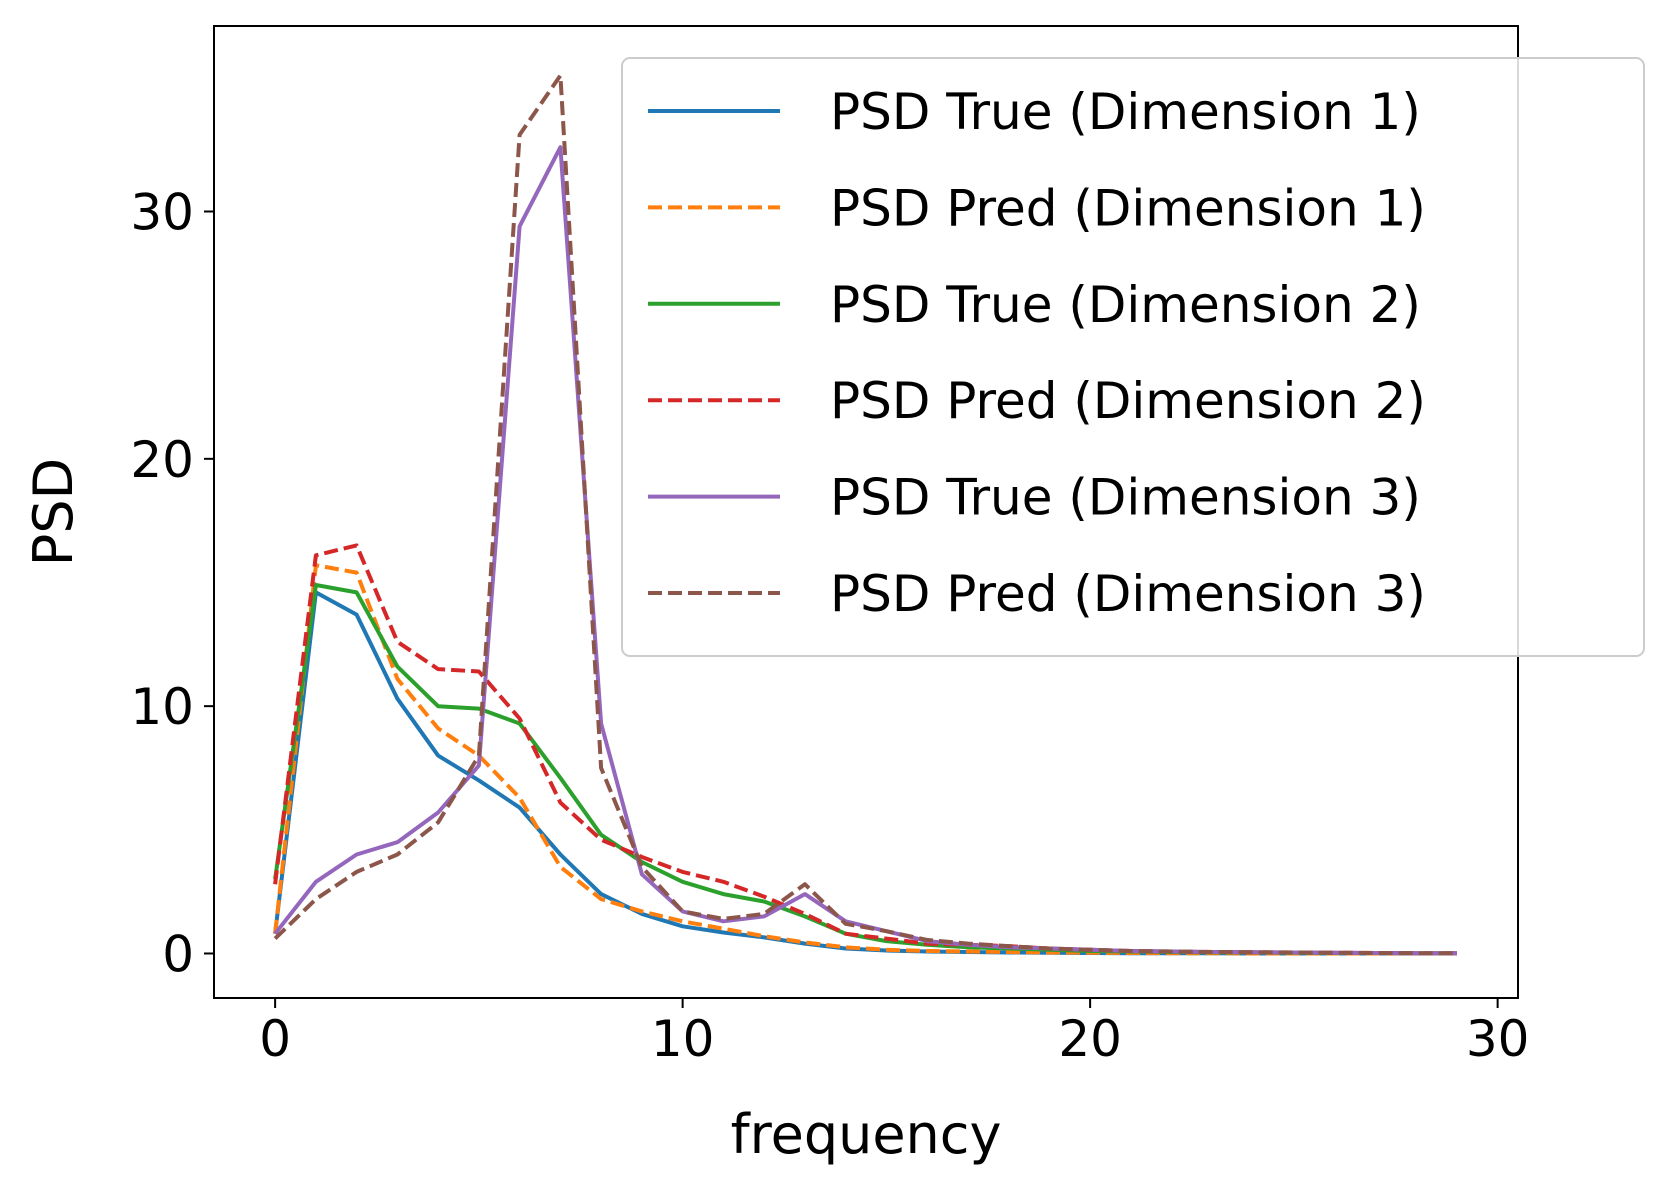 The image size is (1660, 1186). I want to click on x-tick-label: 20, so click(1090, 1039).